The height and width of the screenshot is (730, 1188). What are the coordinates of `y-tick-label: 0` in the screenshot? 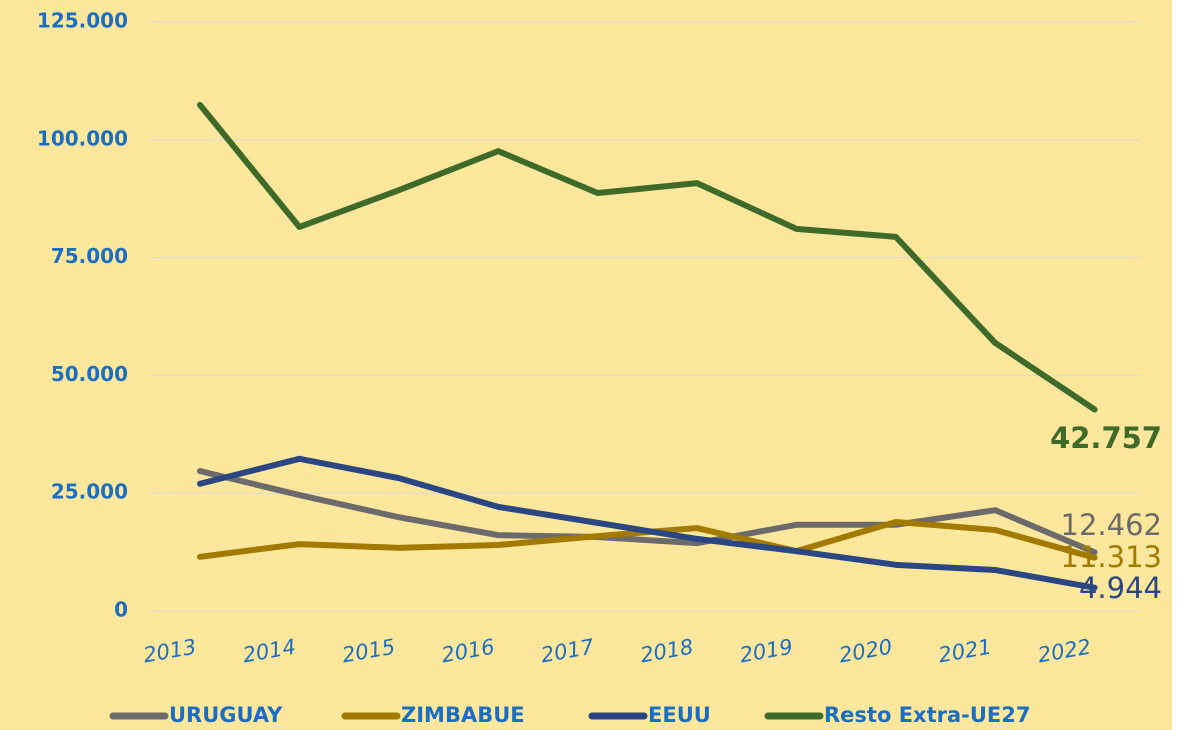 It's located at (121, 610).